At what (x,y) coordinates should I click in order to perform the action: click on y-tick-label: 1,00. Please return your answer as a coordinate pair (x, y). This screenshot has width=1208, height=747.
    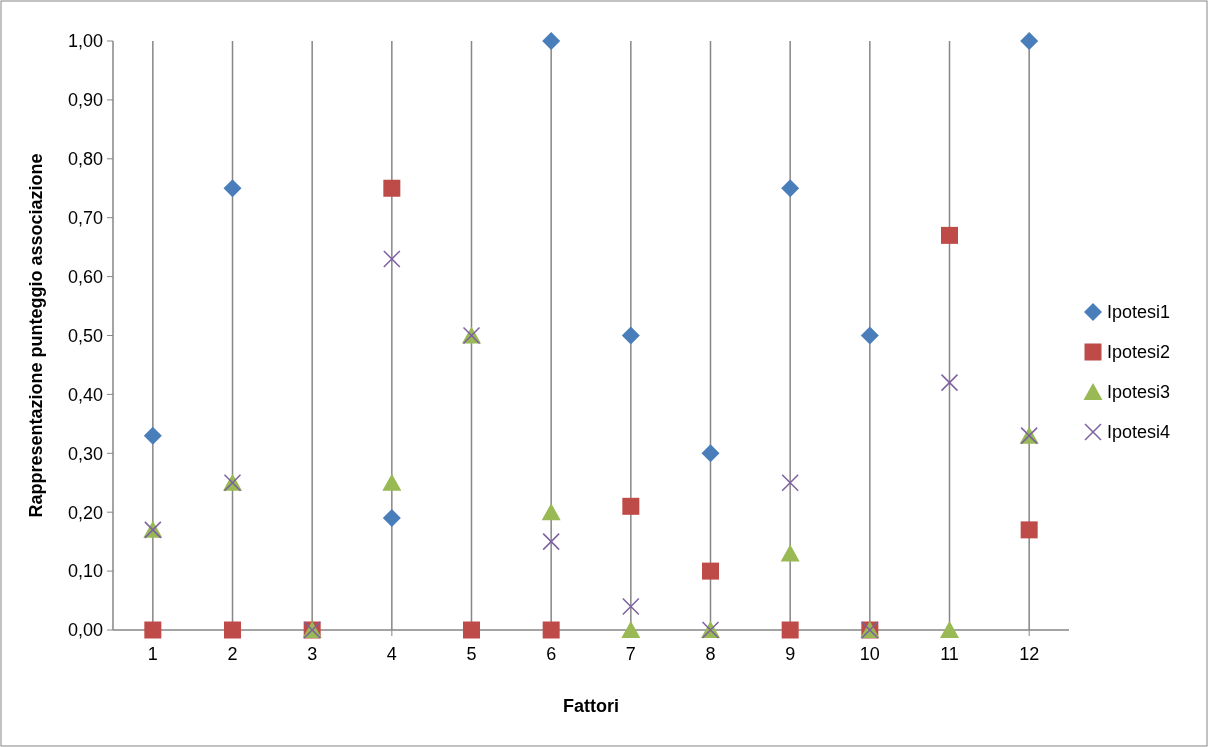
    Looking at the image, I should click on (85, 41).